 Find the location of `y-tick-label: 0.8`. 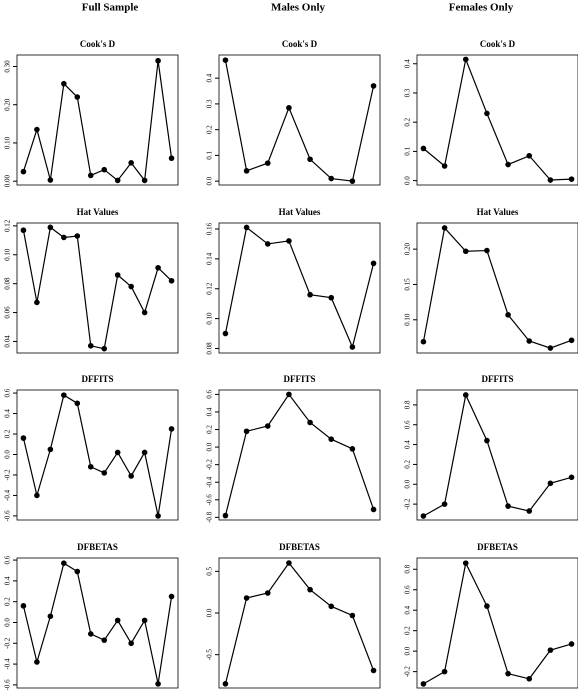

y-tick-label: 0.8 is located at coordinates (408, 404).